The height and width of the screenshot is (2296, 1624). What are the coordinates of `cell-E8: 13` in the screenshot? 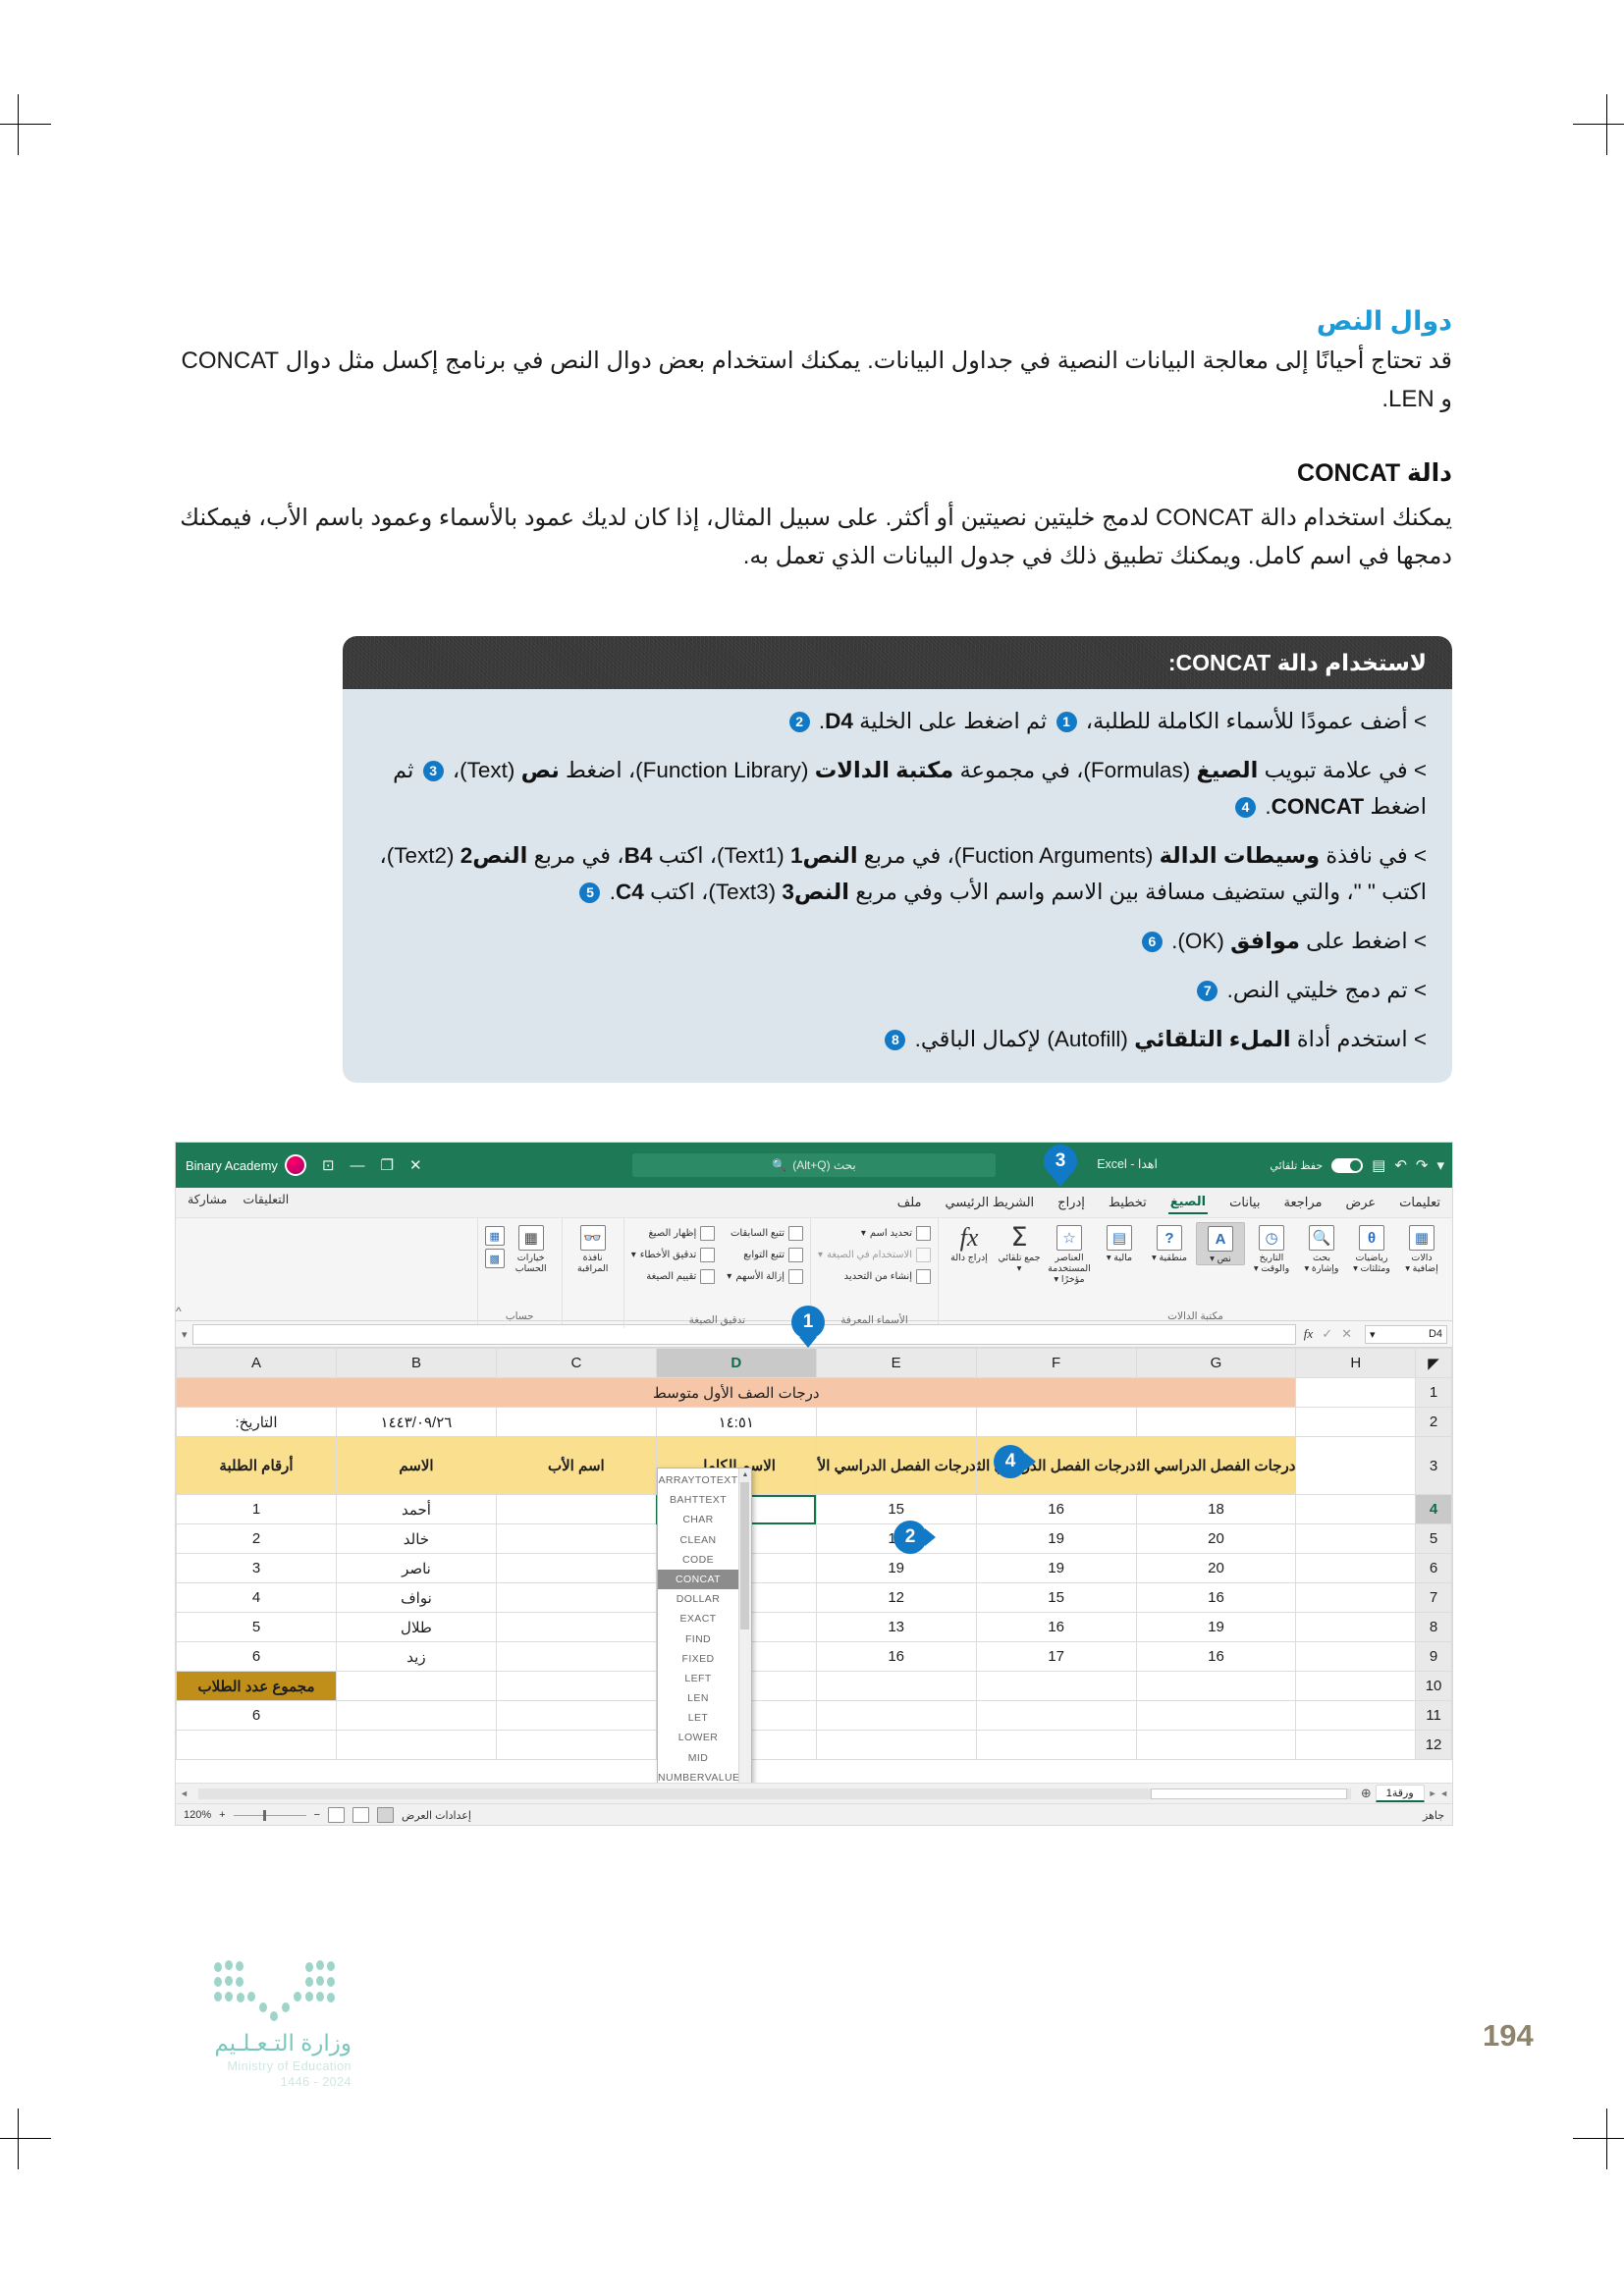 It's located at (896, 1627).